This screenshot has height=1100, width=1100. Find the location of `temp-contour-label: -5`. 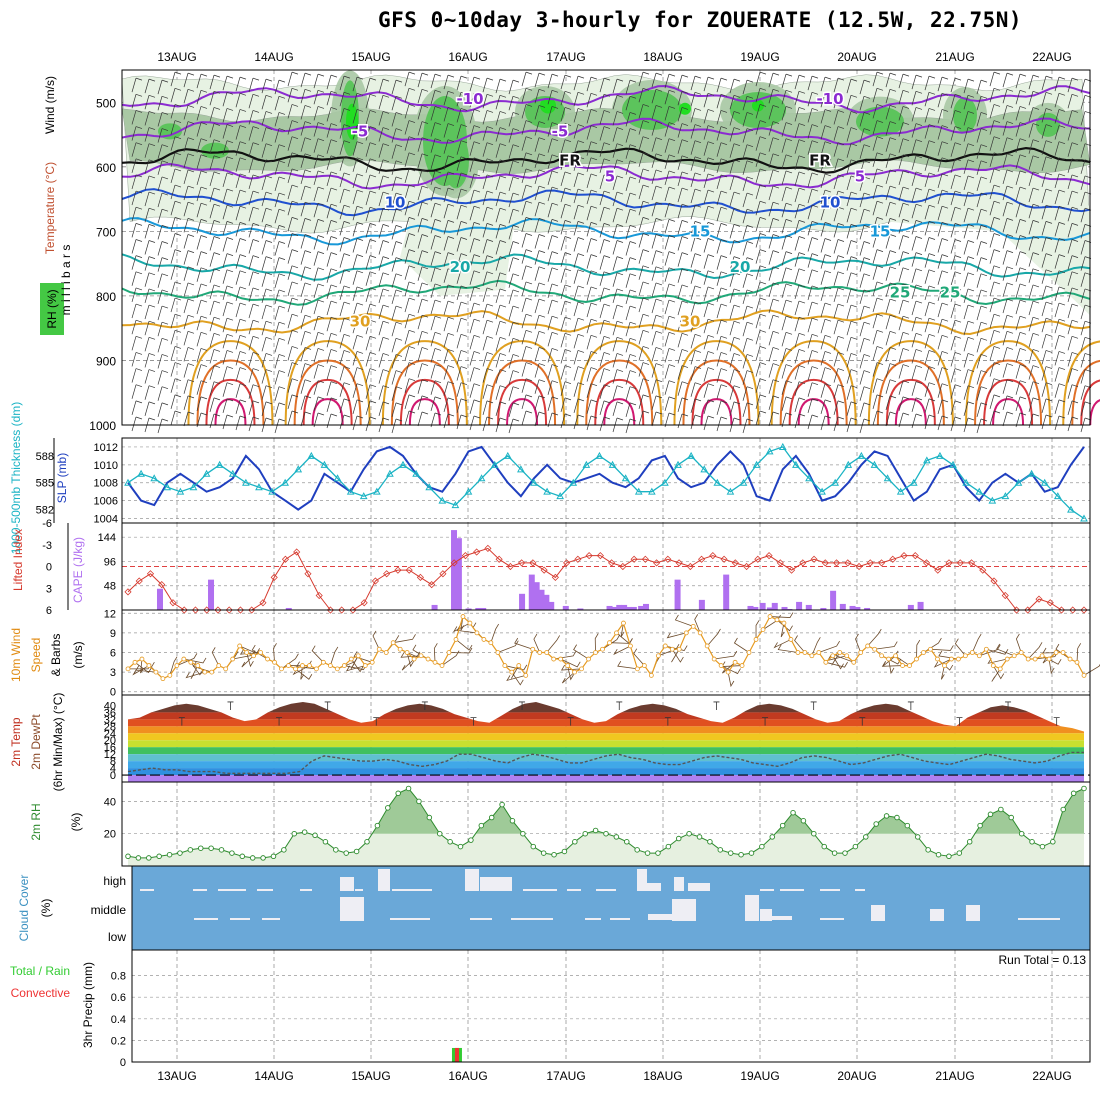

temp-contour-label: -5 is located at coordinates (560, 131).